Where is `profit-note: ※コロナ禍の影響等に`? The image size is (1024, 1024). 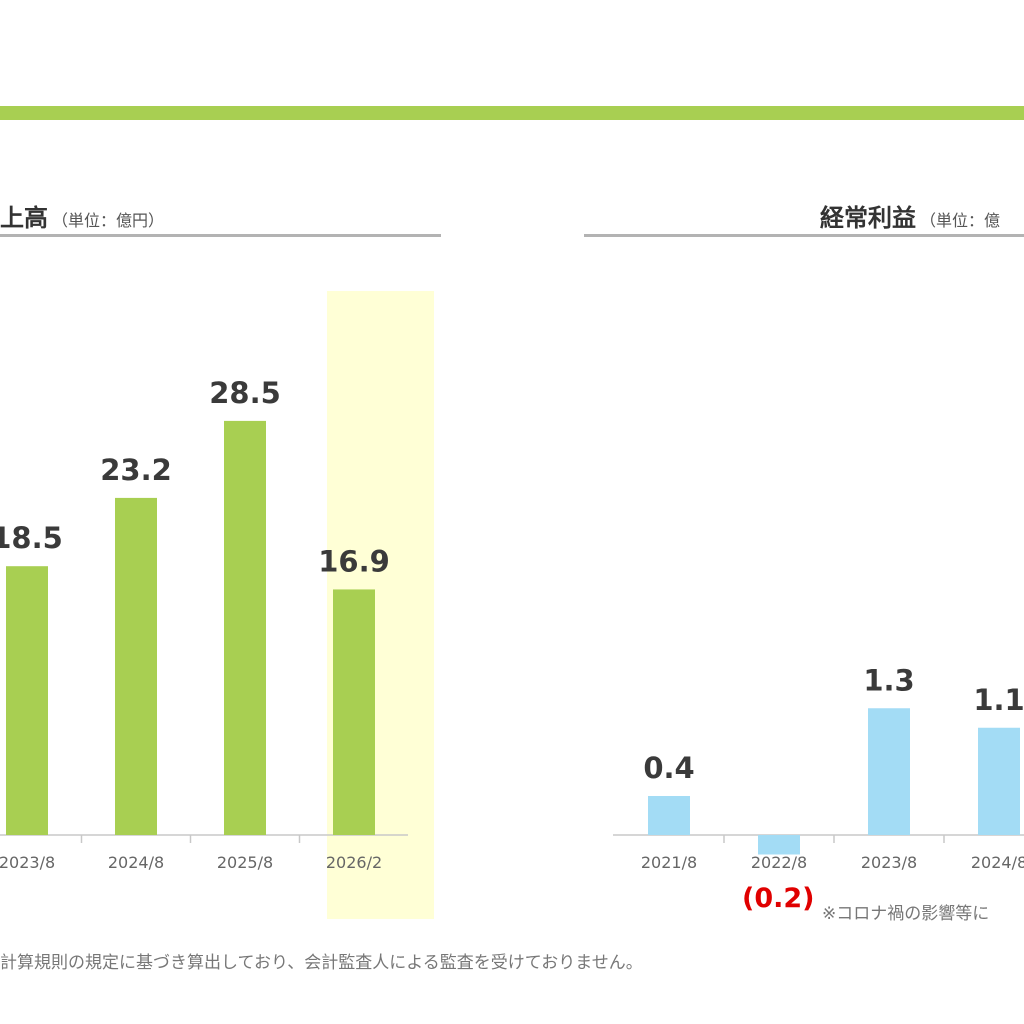
profit-note: ※コロナ禍の影響等に is located at coordinates (906, 914).